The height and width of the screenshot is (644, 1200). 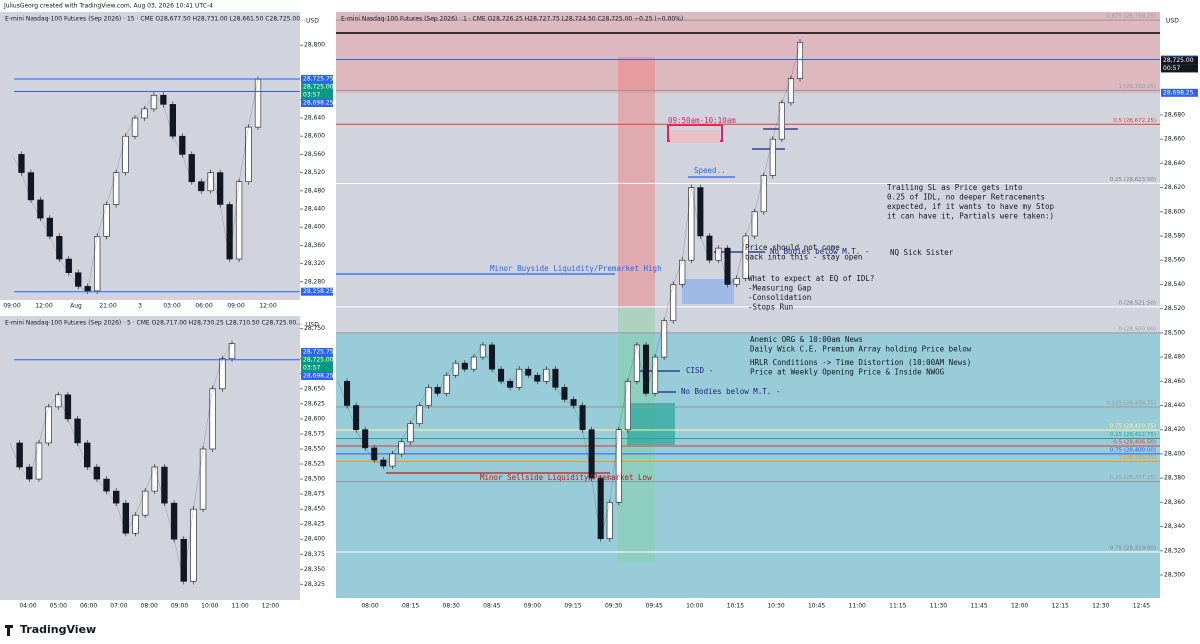 What do you see at coordinates (491, 606) in the screenshot?
I see `x-tick-label: 08:45` at bounding box center [491, 606].